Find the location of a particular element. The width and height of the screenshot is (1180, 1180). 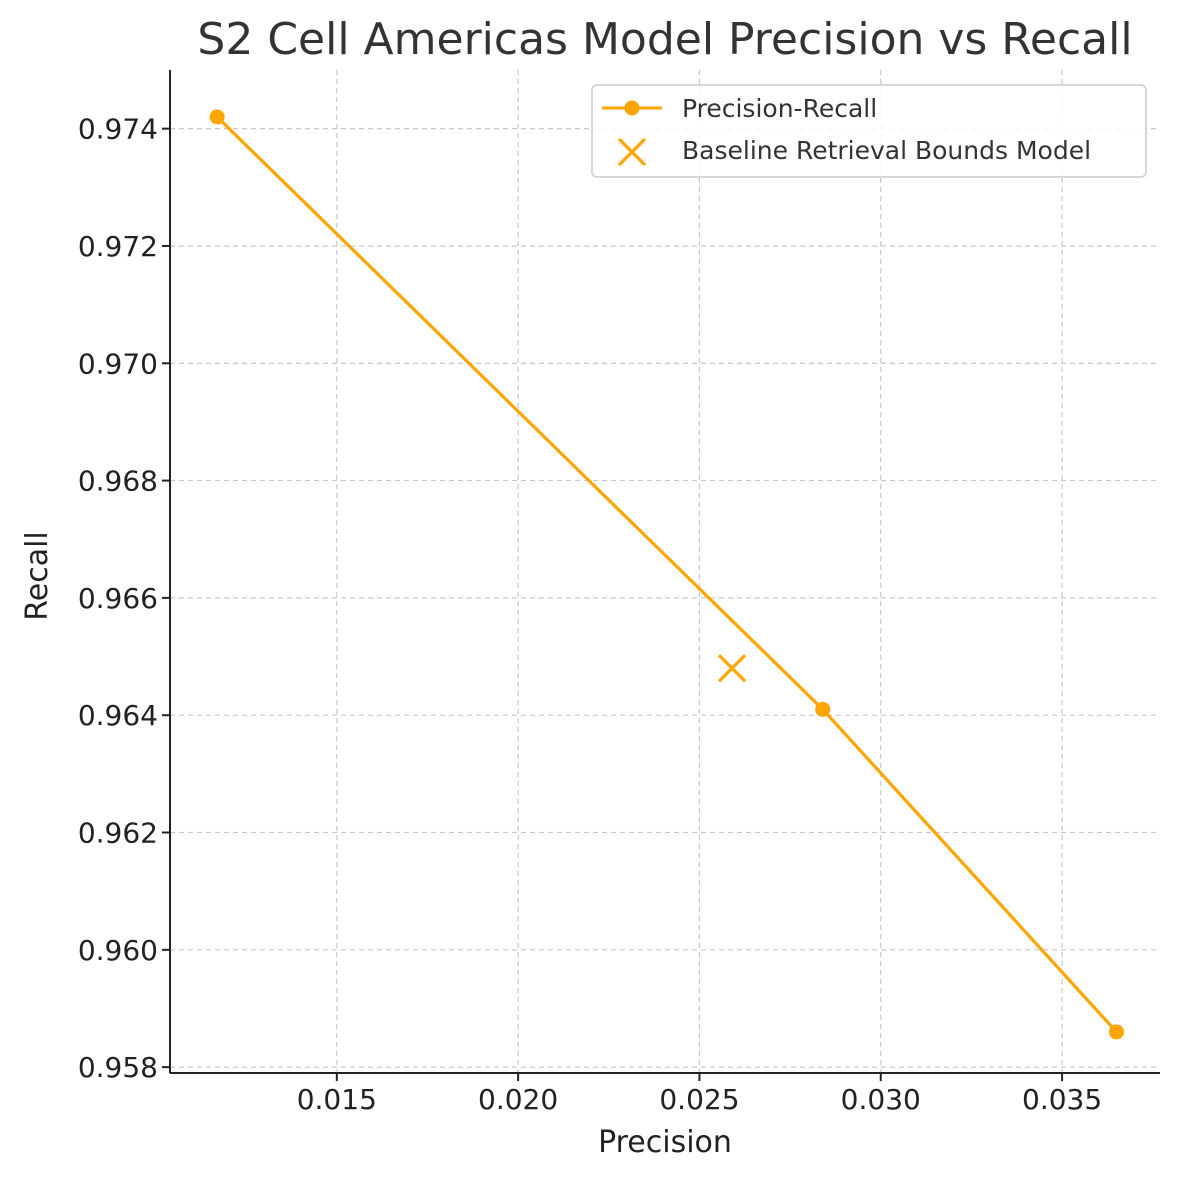

x-tick-label: 0.015 is located at coordinates (337, 1099).